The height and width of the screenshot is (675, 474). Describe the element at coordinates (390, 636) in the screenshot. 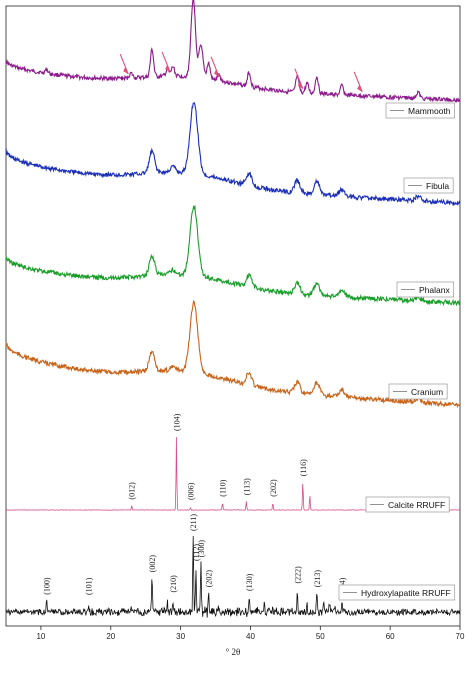

I see `x-tick-label: 60` at that location.